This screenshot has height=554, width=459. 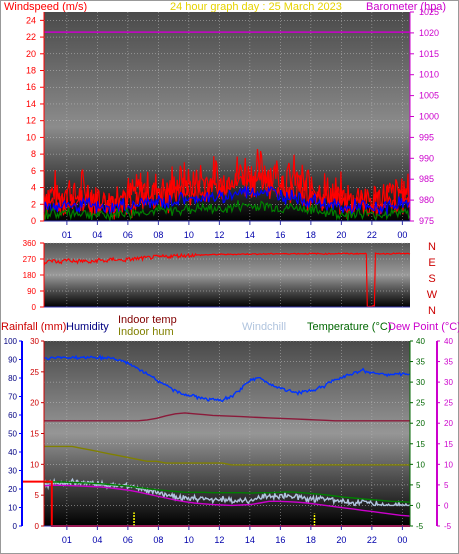 What do you see at coordinates (227, 230) in the screenshot?
I see `wind-time-axis: 01 04 06 08 10 12 14 16 18 20 22 00` at bounding box center [227, 230].